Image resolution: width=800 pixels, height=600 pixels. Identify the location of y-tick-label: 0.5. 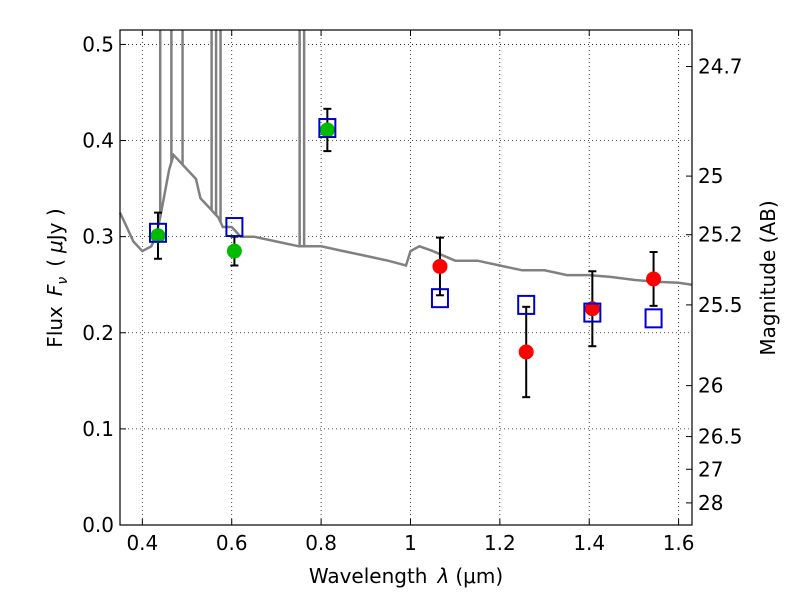
(98, 44).